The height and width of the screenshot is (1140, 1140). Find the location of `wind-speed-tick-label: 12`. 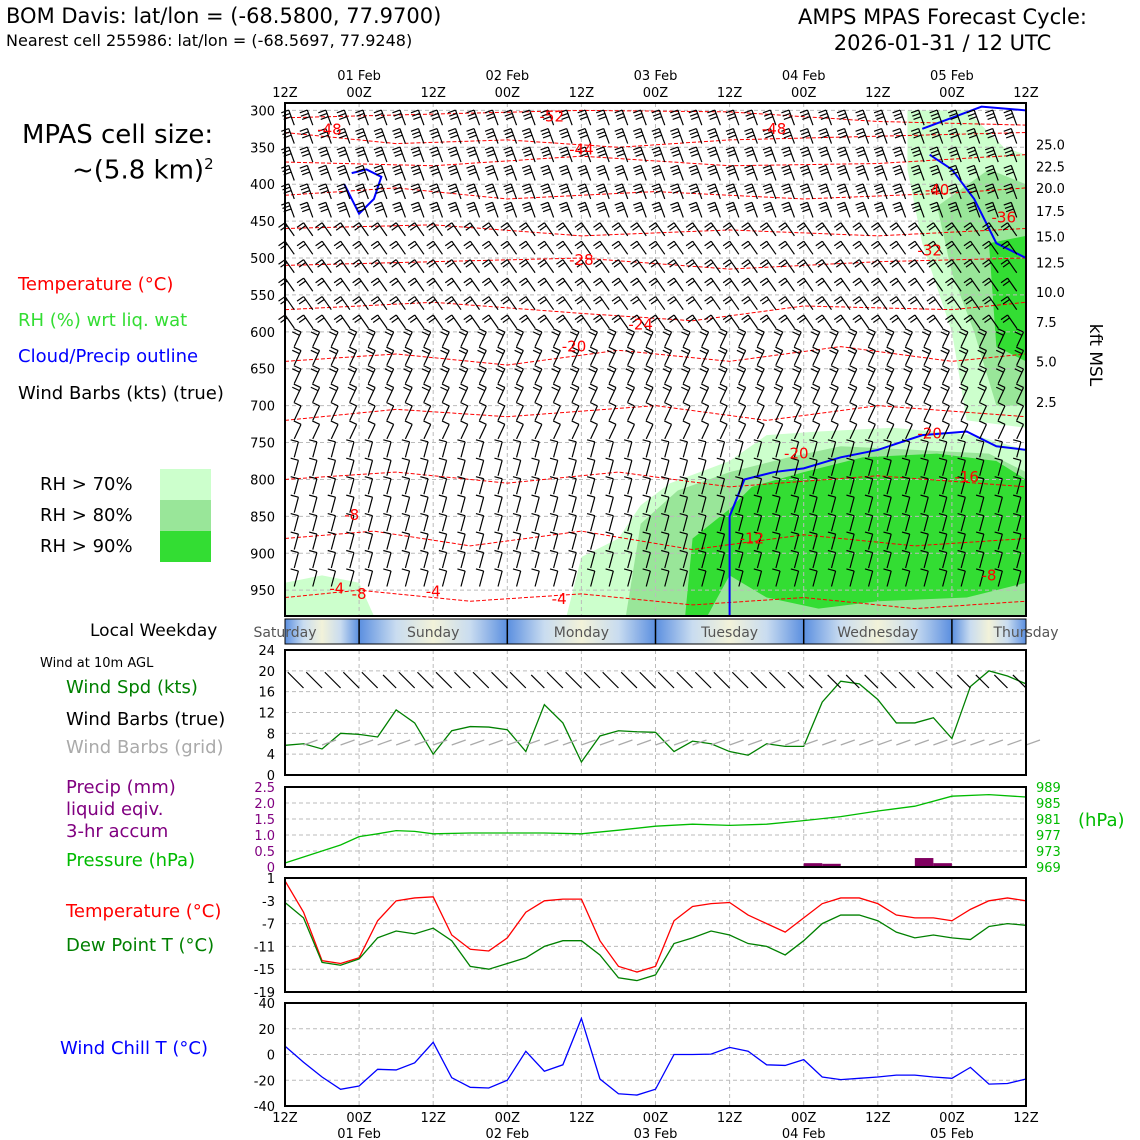

wind-speed-tick-label: 12 is located at coordinates (266, 714).